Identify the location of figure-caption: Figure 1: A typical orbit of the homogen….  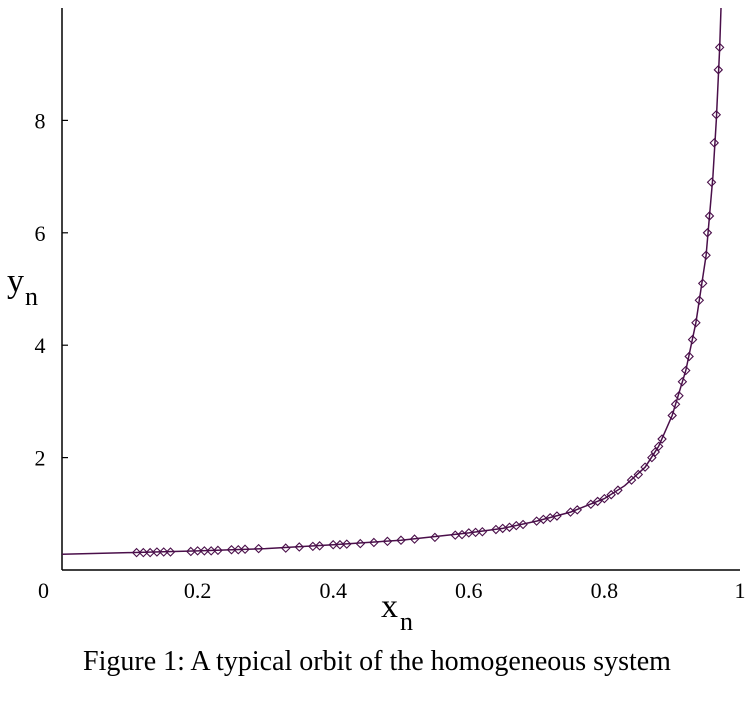
(377, 661).